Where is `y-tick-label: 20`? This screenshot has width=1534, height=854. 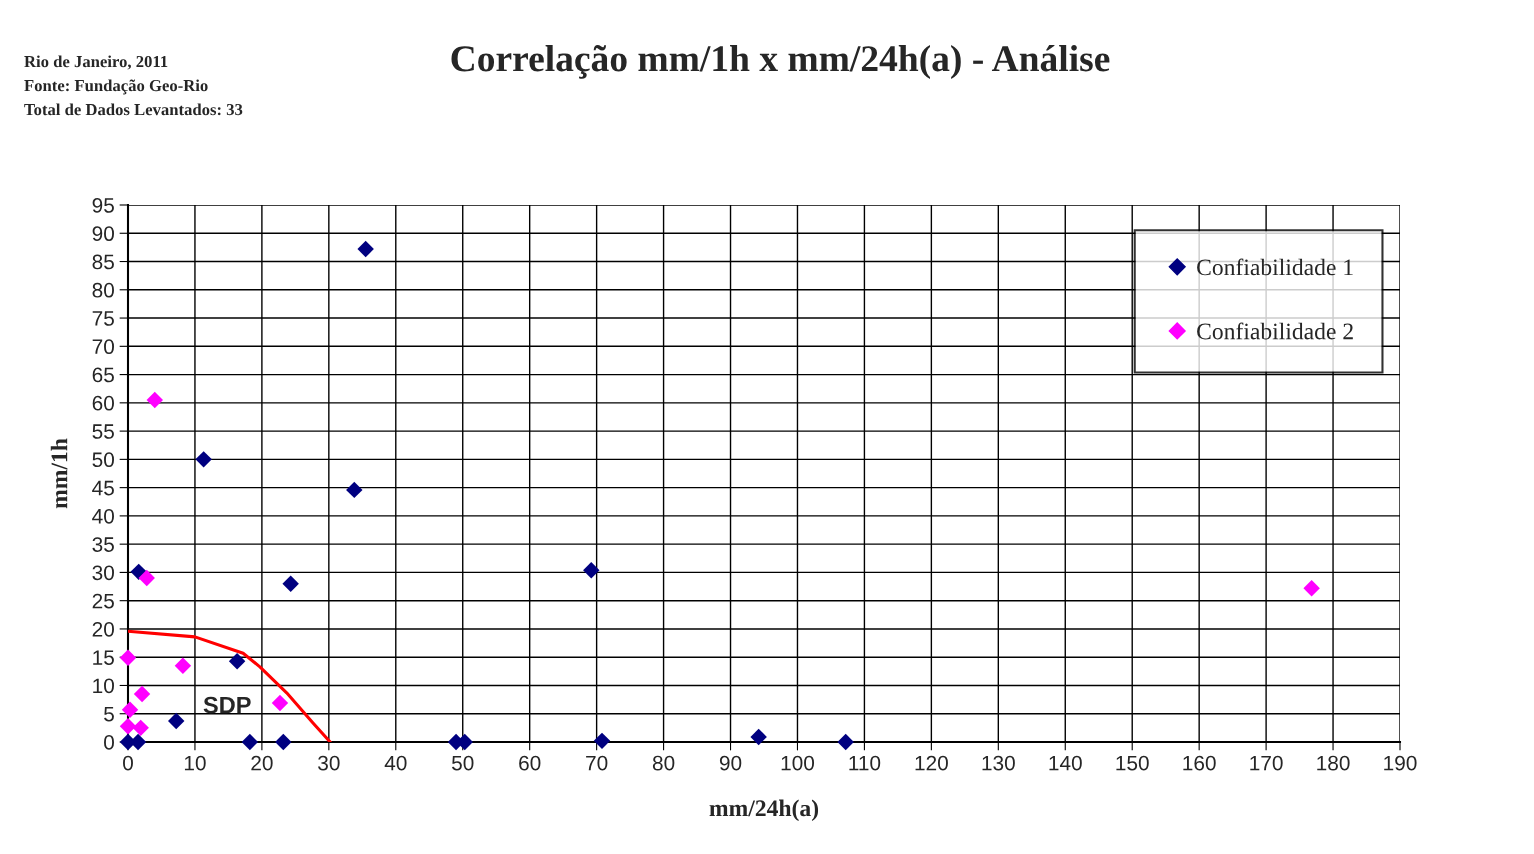 y-tick-label: 20 is located at coordinates (103, 629).